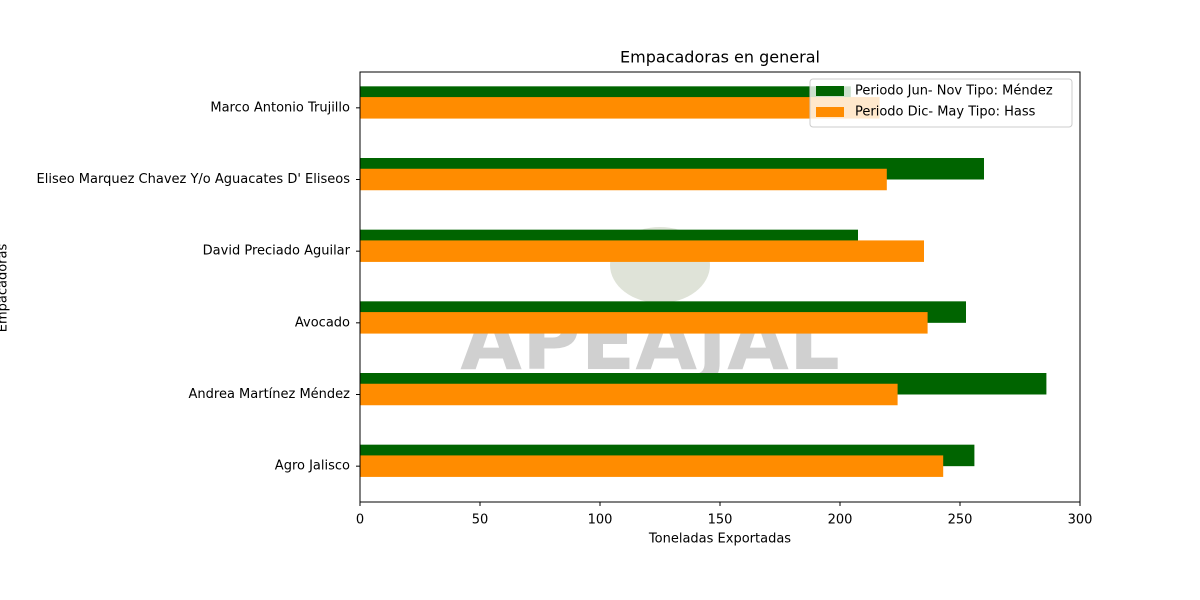 The width and height of the screenshot is (1200, 600). Describe the element at coordinates (719, 539) in the screenshot. I see `x-axis-label: Toneladas Exportadas` at that location.